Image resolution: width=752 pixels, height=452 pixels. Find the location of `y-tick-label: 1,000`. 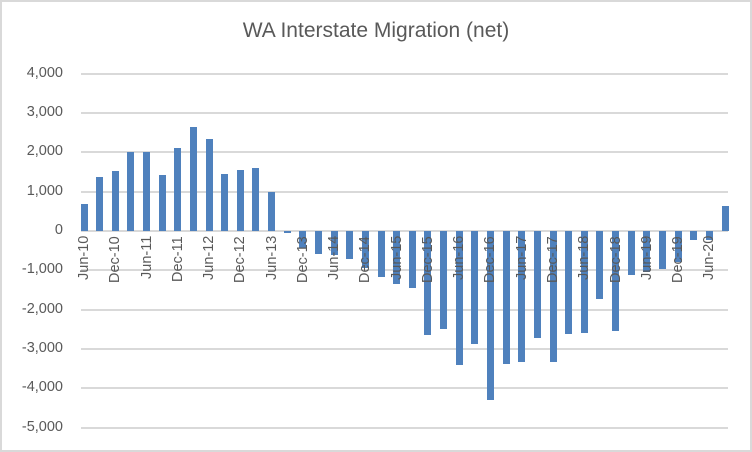

y-tick-label: 1,000 is located at coordinates (44, 190).